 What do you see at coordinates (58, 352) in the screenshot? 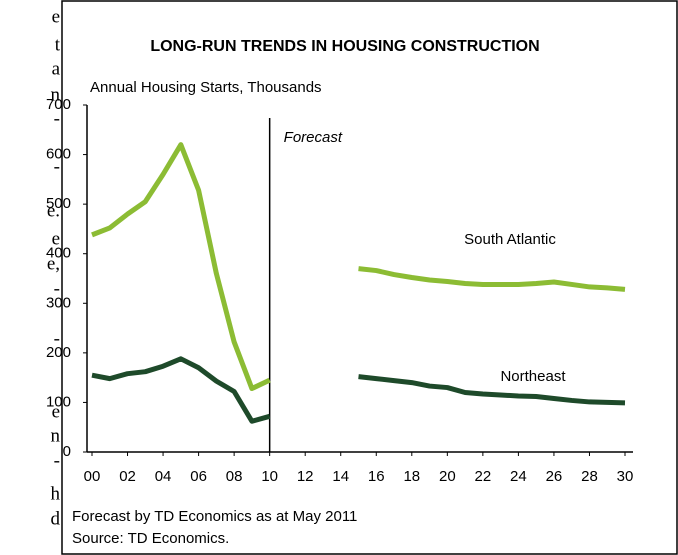
I see `y-tick-label: 200` at bounding box center [58, 352].